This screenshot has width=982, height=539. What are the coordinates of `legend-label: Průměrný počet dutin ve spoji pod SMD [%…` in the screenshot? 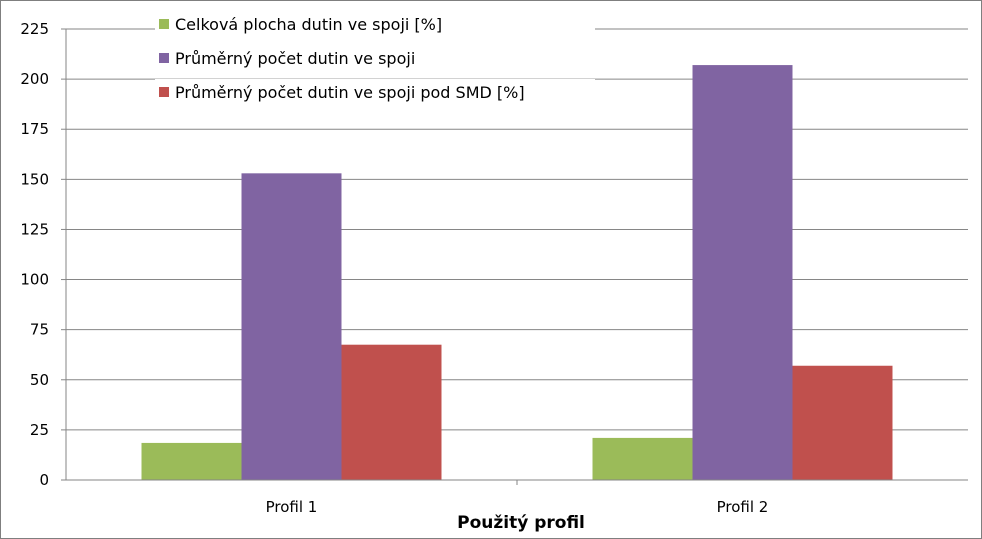 It's located at (350, 92).